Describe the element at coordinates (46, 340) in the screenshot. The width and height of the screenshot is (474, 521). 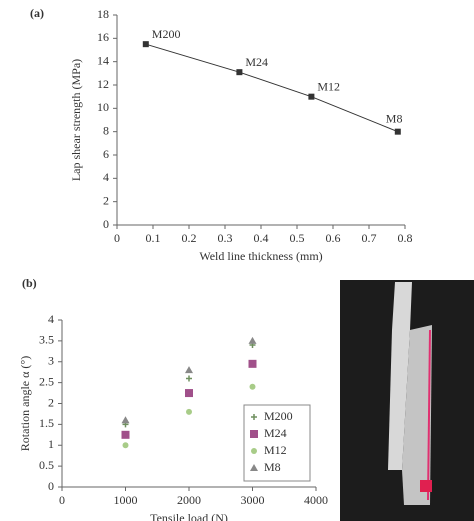
I see `y-tick-label: 3.5` at that location.